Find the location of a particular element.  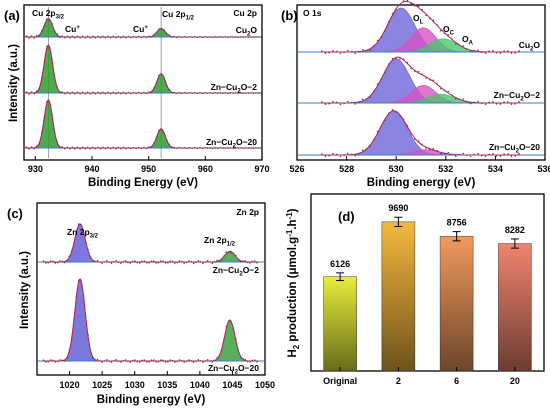

peak-label-cu-2p1-2: Cu 2p1/2 is located at coordinates (178, 15).